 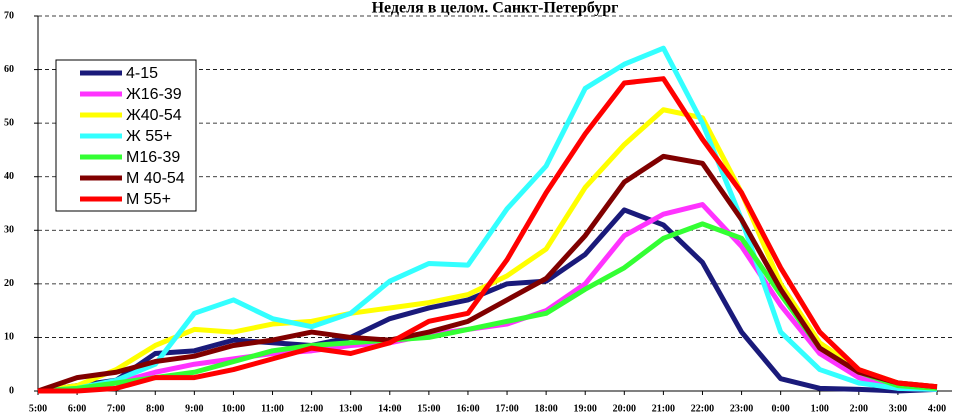 What do you see at coordinates (9, 15) in the screenshot?
I see `y-tick-label: 70` at bounding box center [9, 15].